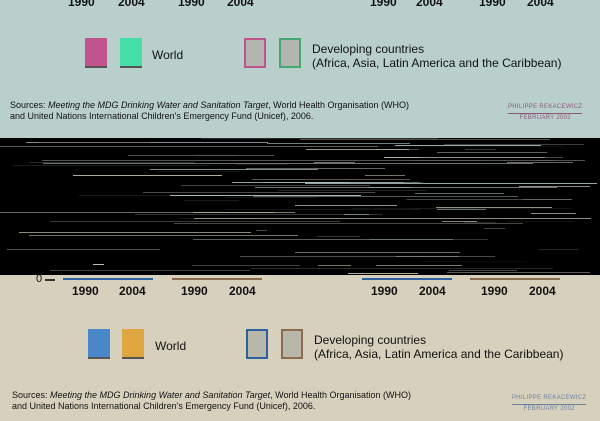 The width and height of the screenshot is (600, 421). Describe the element at coordinates (370, 340) in the screenshot. I see `legend-developing-line1: Developing countries` at that location.